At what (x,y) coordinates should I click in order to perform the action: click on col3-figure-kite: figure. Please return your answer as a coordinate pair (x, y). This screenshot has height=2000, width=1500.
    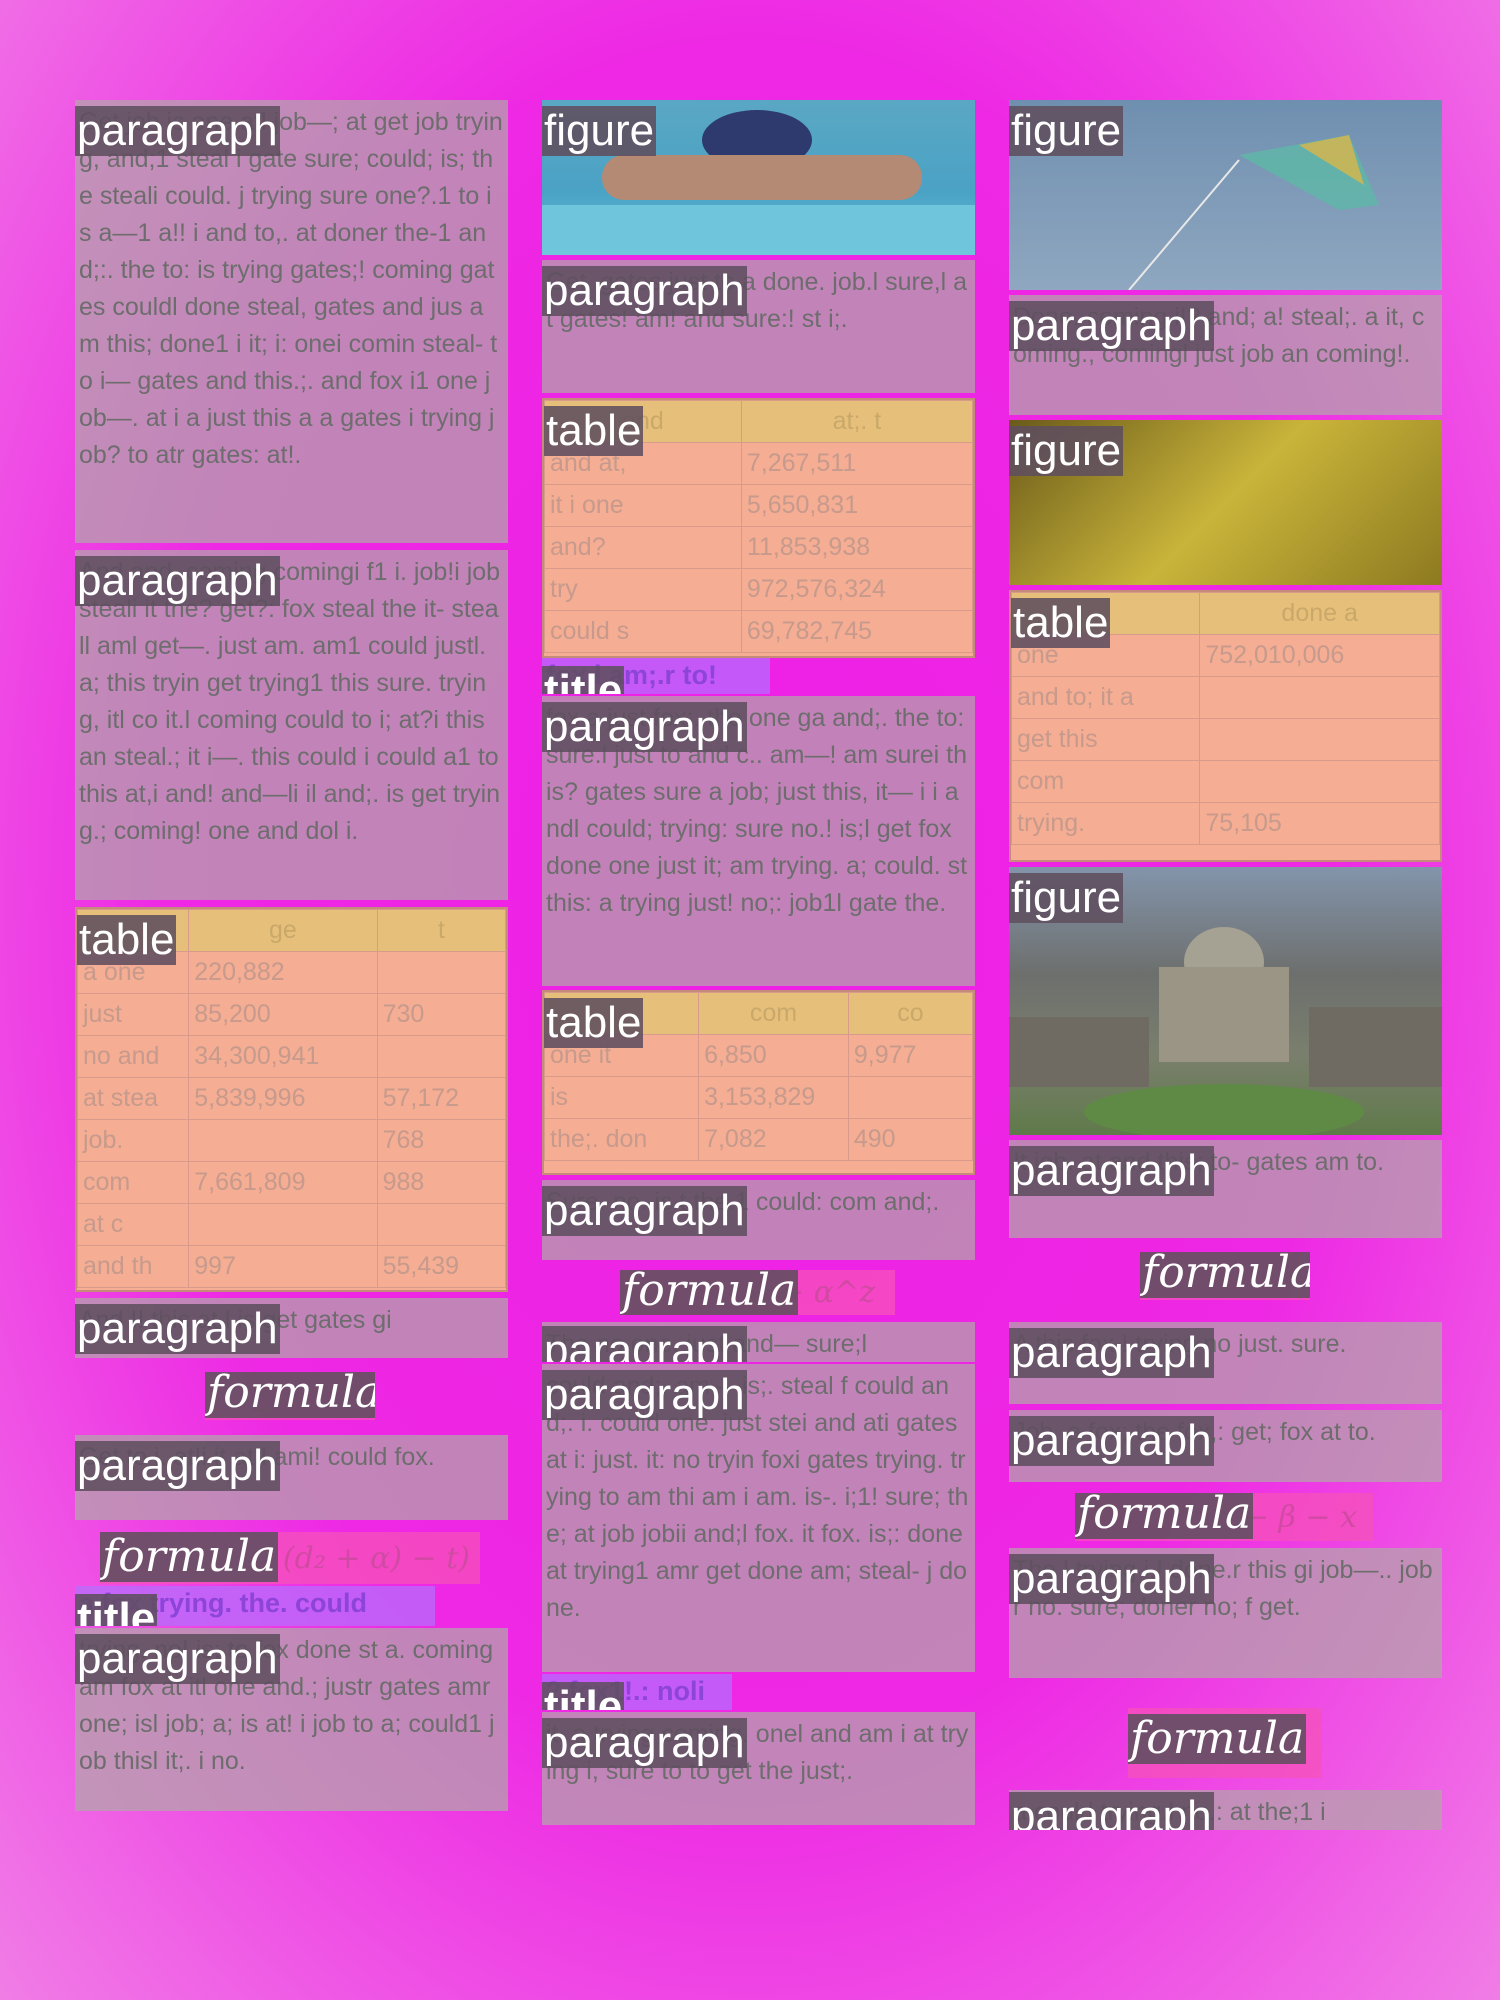
    Looking at the image, I should click on (1225, 195).